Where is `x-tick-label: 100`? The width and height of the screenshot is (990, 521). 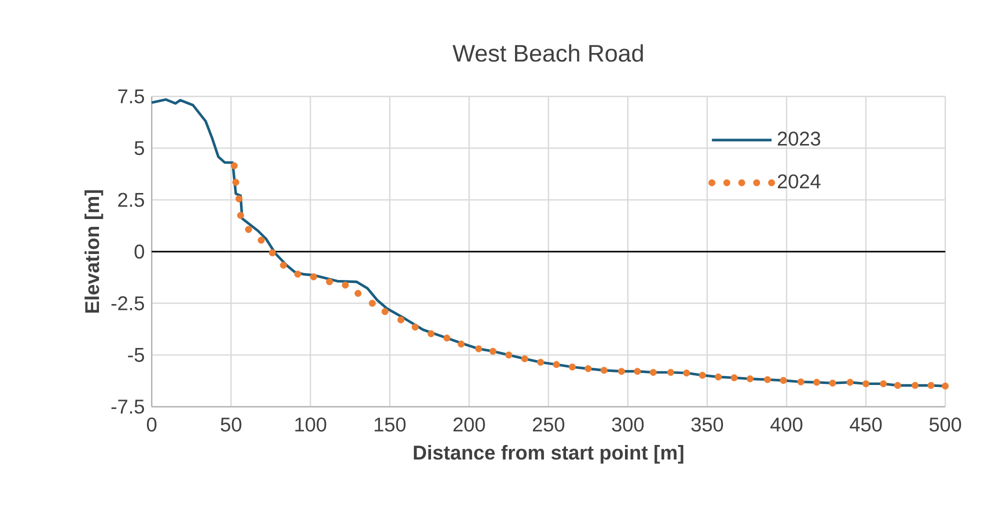 x-tick-label: 100 is located at coordinates (310, 424).